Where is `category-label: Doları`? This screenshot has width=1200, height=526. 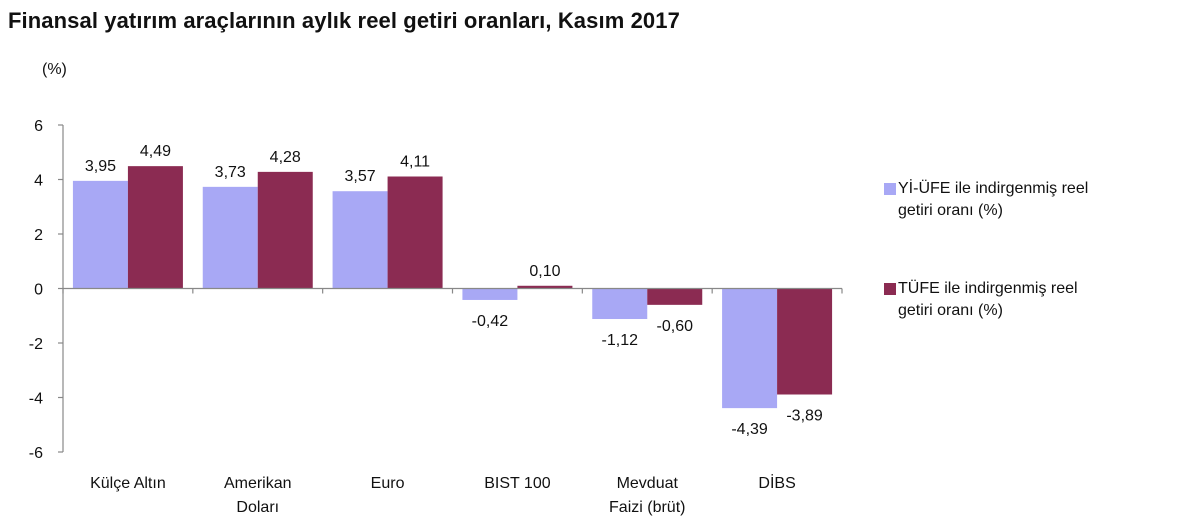 category-label: Doları is located at coordinates (257, 507).